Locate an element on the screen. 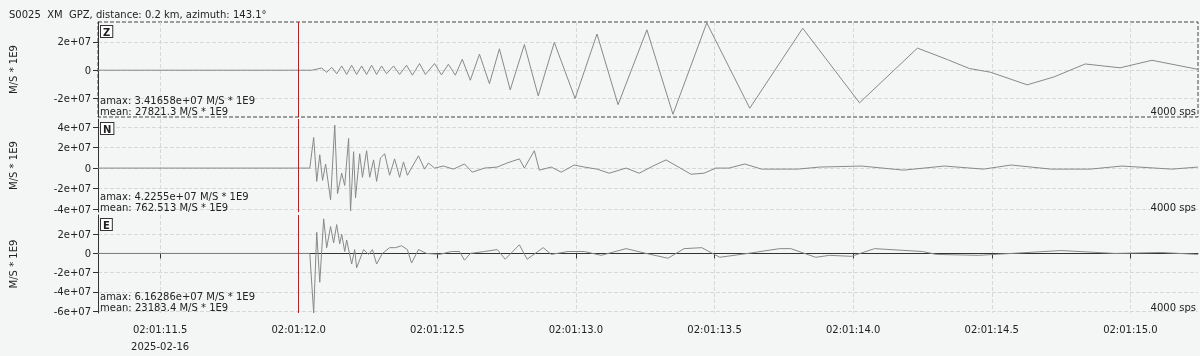 Image resolution: width=1200 pixels, height=356 pixels. x-tick-label: 02:01:14.0 is located at coordinates (853, 329).